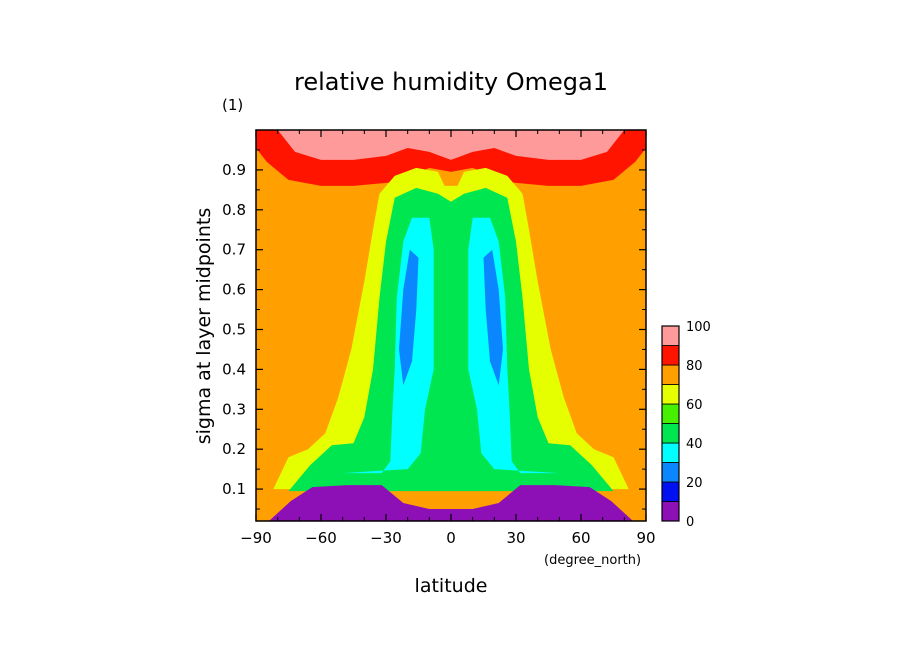  What do you see at coordinates (694, 483) in the screenshot?
I see `colorbar-tick-label: 20` at bounding box center [694, 483].